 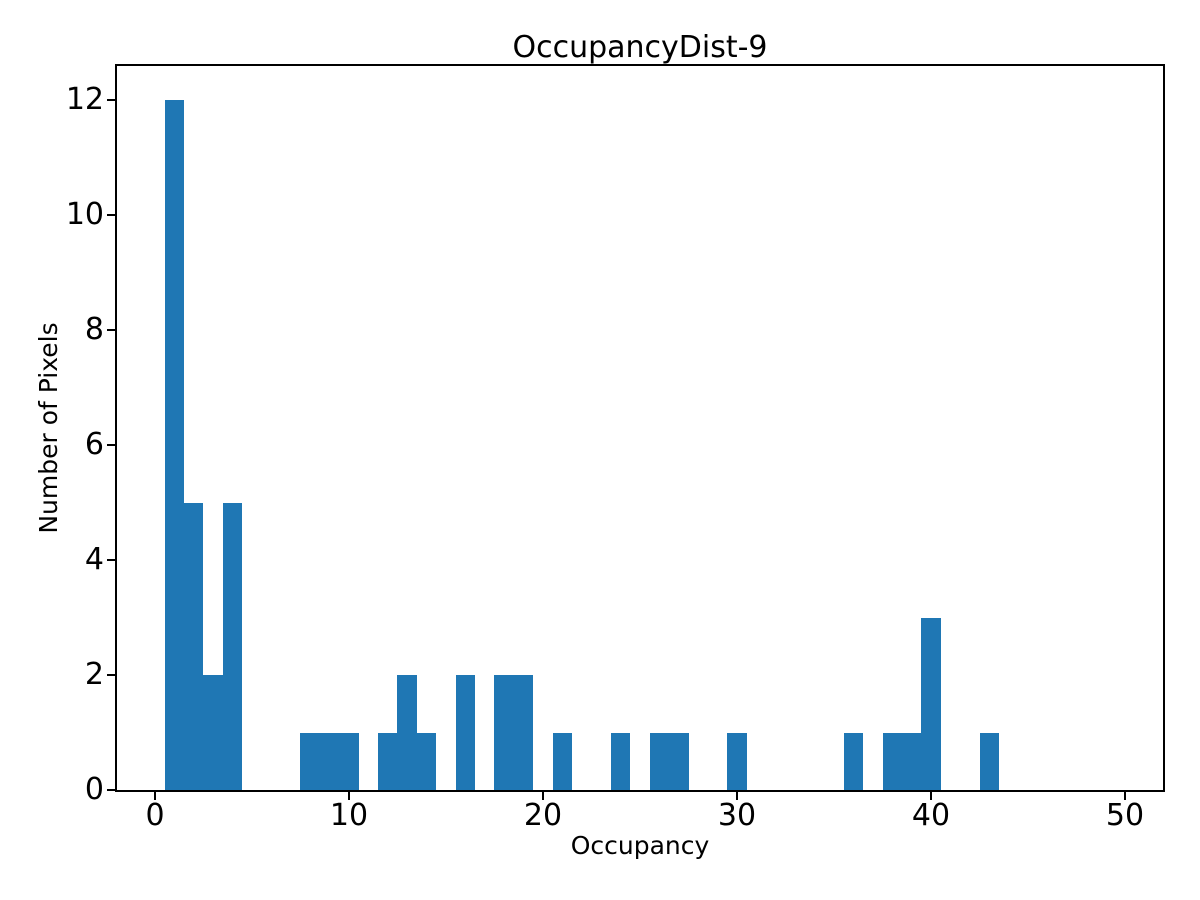 What do you see at coordinates (94, 329) in the screenshot?
I see `y-tick-label: 8` at bounding box center [94, 329].